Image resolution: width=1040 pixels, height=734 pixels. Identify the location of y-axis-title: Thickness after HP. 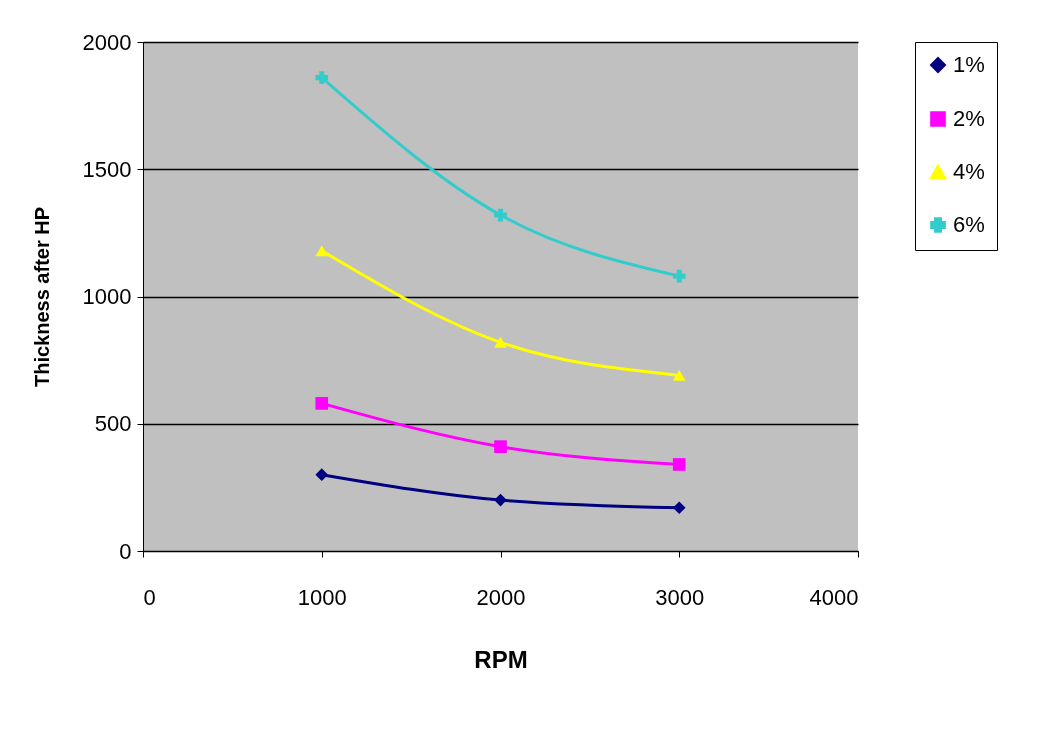
(41, 297).